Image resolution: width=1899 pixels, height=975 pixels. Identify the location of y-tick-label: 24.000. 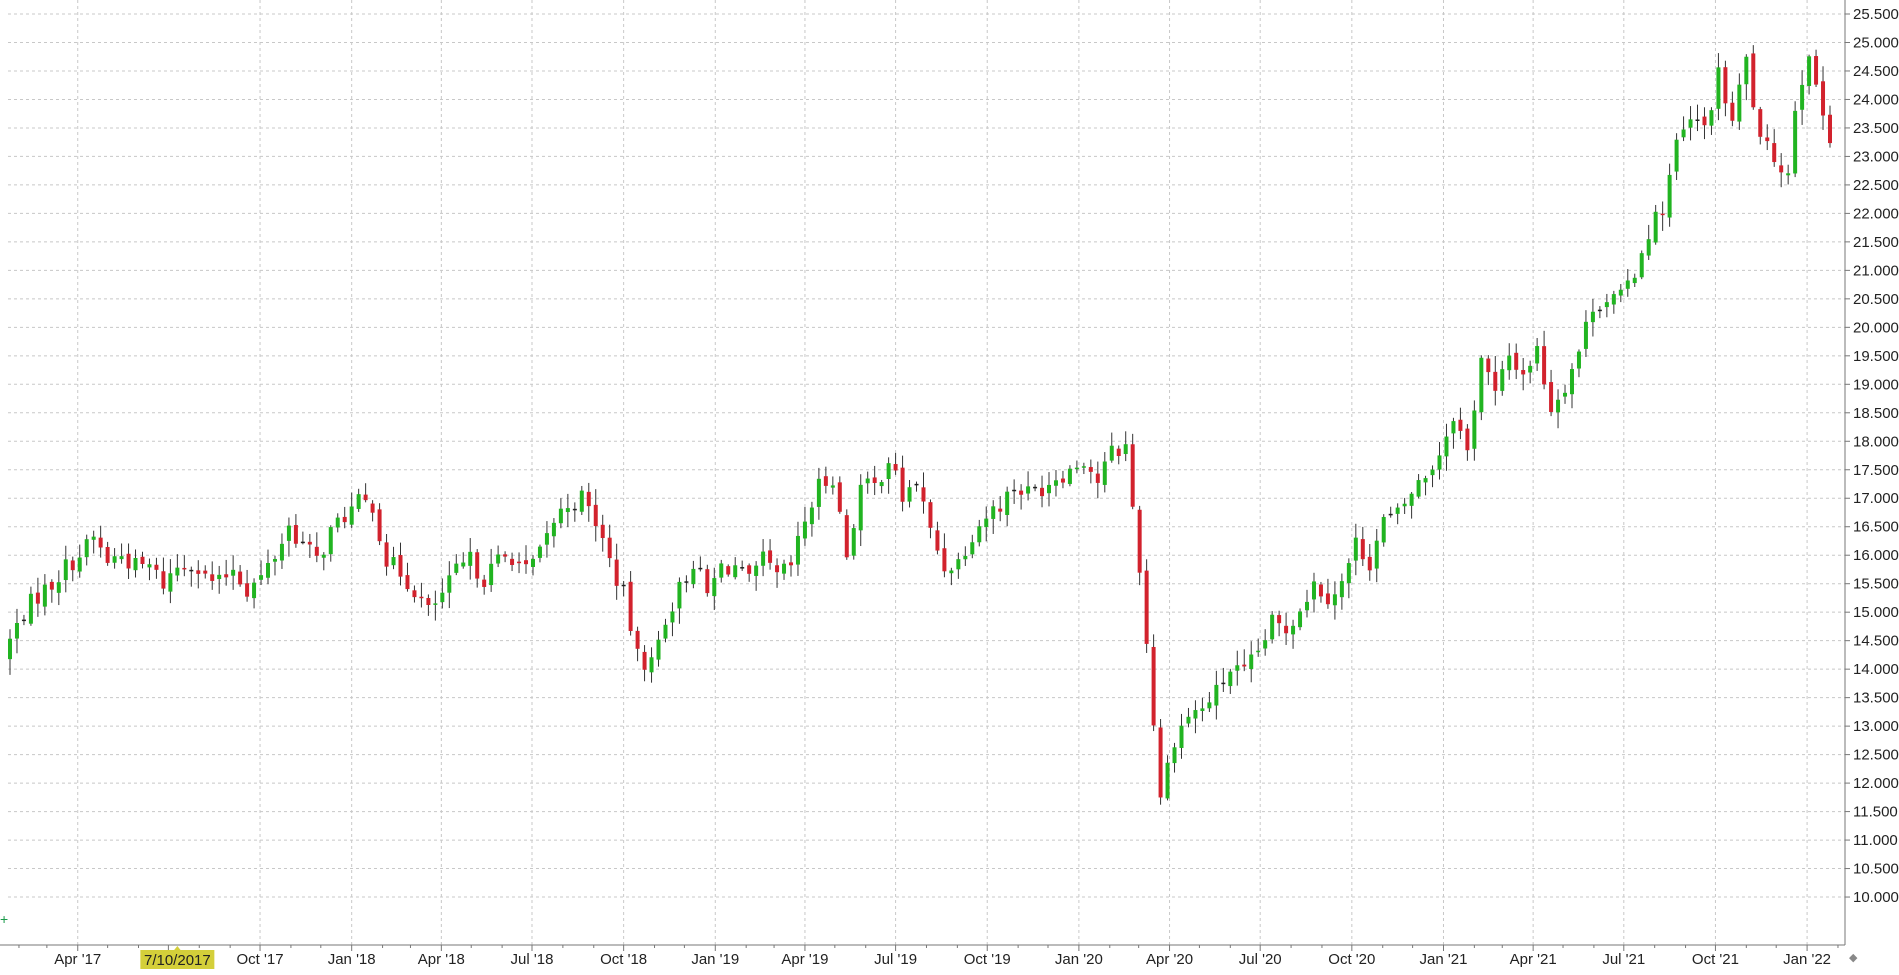
(1876, 99).